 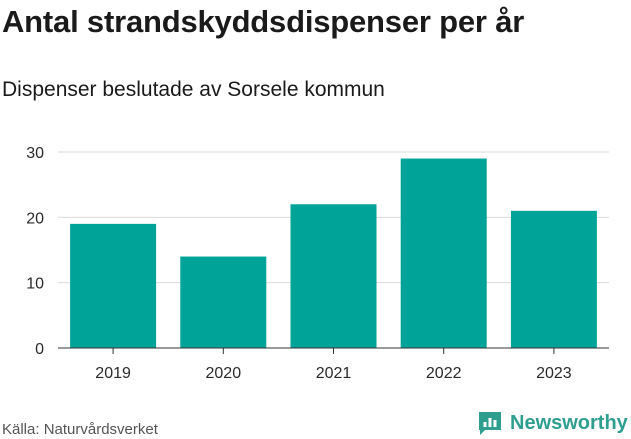 I want to click on bar-2019, so click(x=113, y=285).